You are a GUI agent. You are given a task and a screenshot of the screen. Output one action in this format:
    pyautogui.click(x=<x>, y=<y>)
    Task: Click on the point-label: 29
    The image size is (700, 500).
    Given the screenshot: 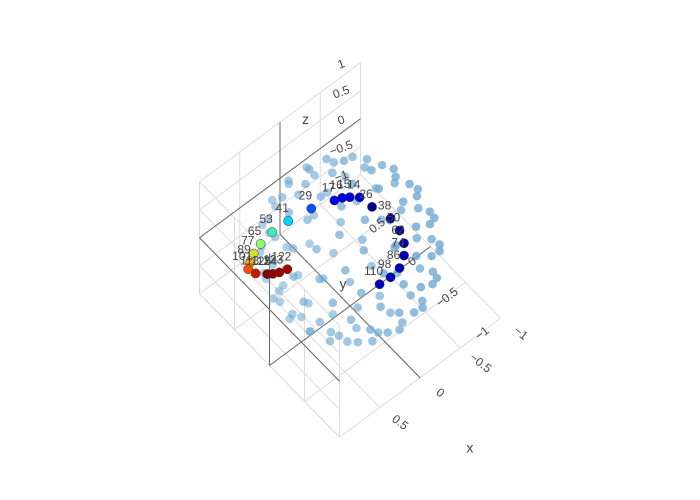 What is the action you would take?
    pyautogui.click(x=306, y=196)
    